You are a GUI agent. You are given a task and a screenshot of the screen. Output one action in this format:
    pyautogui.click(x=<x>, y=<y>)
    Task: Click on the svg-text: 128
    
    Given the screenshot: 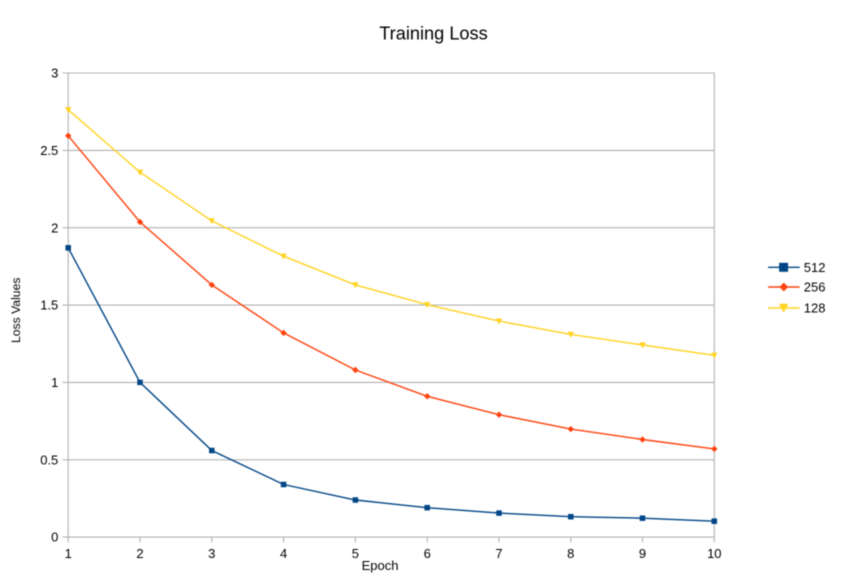 What is the action you would take?
    pyautogui.click(x=815, y=308)
    